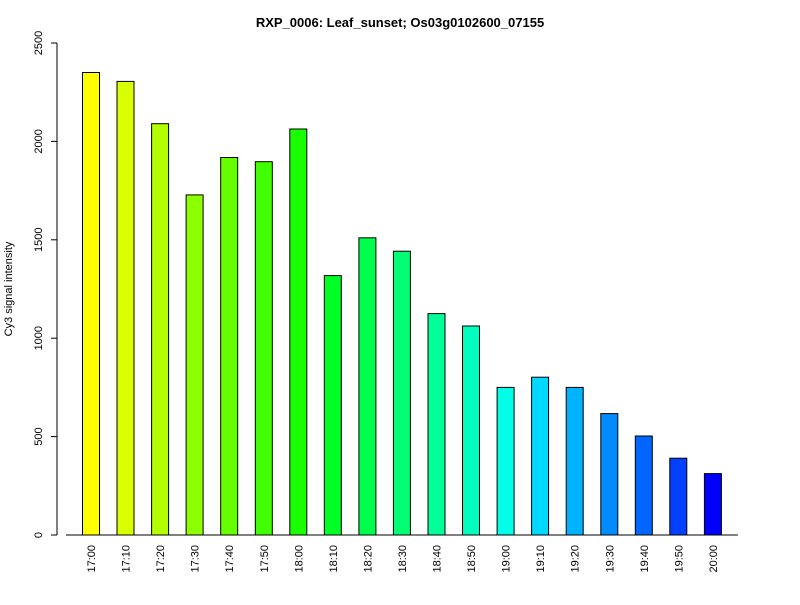 The width and height of the screenshot is (800, 605). I want to click on x-tick-label: 17:30, so click(196, 559).